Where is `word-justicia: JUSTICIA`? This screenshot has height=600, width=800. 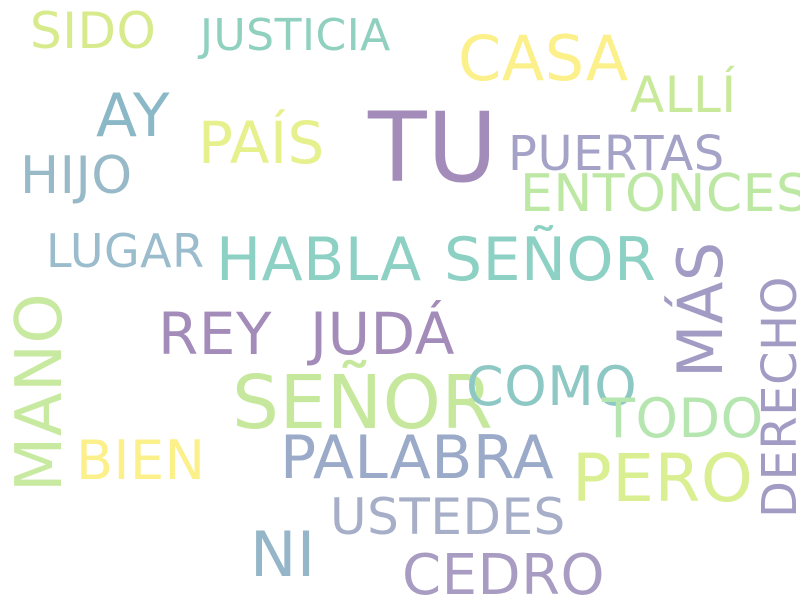
word-justicia: JUSTICIA is located at coordinates (295, 35).